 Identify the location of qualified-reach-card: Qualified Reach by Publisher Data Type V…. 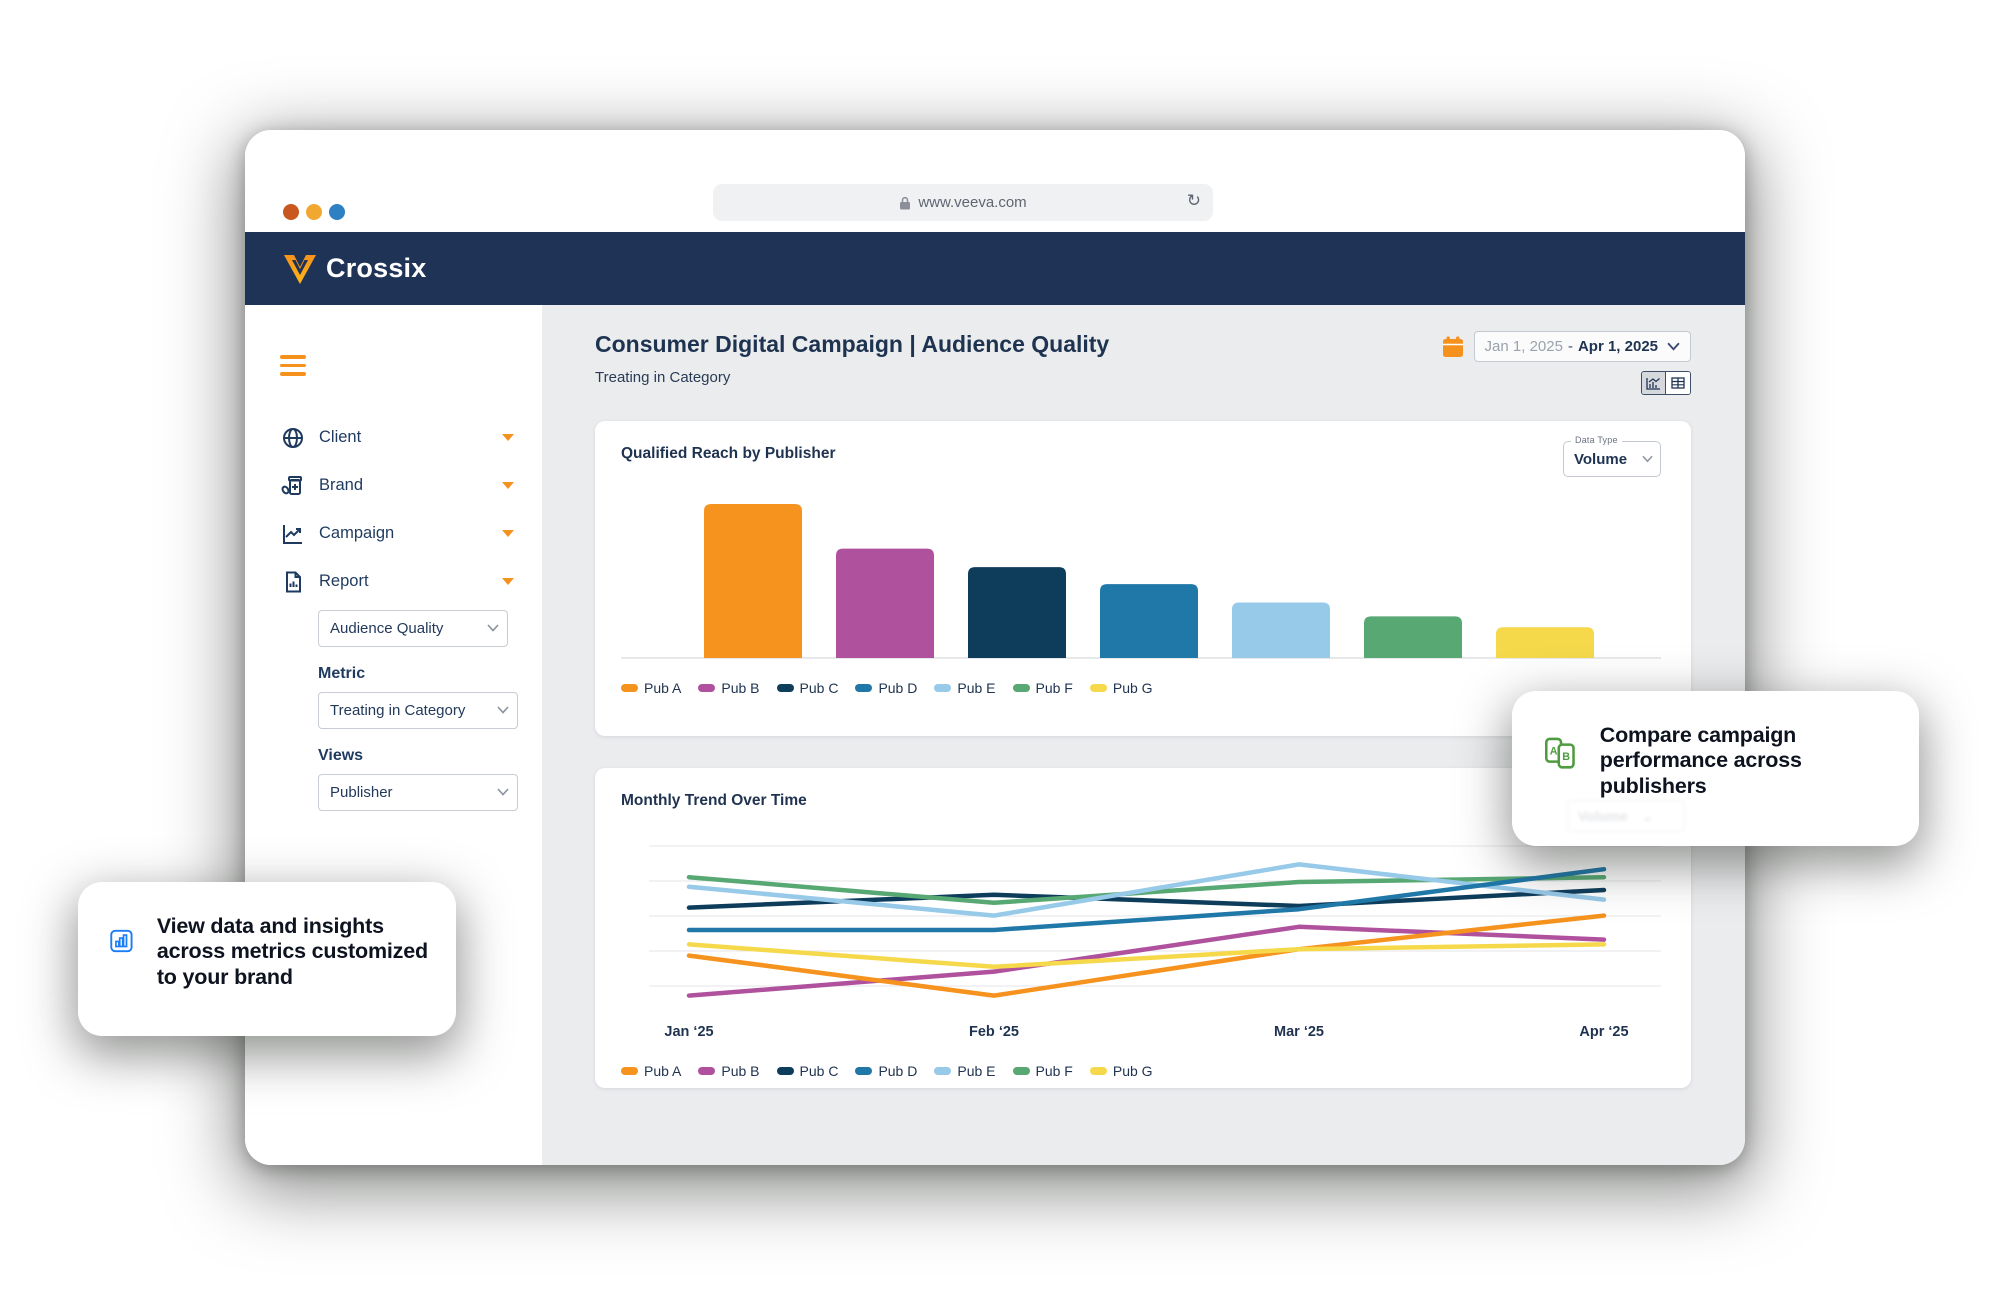
(1143, 578).